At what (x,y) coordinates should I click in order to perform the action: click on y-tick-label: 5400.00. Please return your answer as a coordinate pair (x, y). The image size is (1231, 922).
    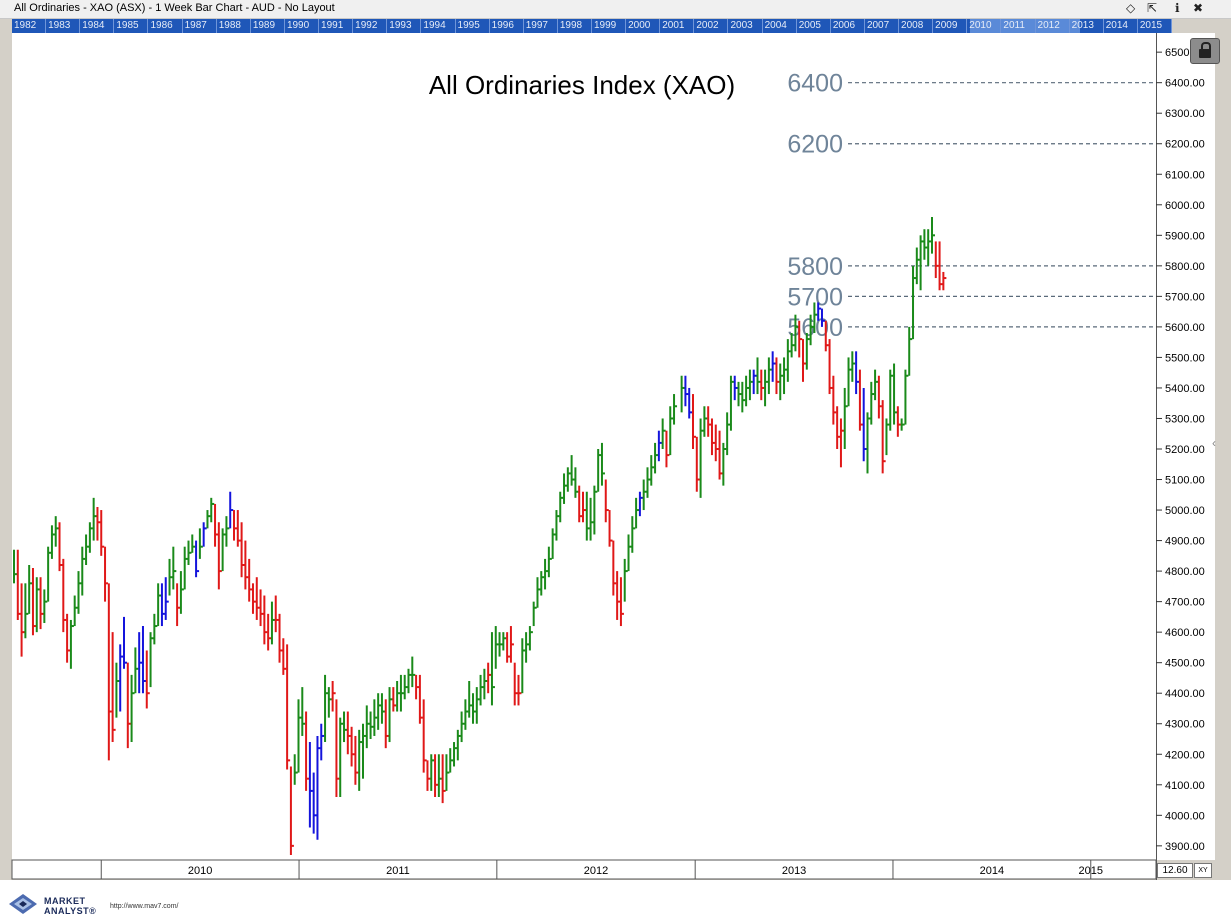
    Looking at the image, I should click on (1185, 389).